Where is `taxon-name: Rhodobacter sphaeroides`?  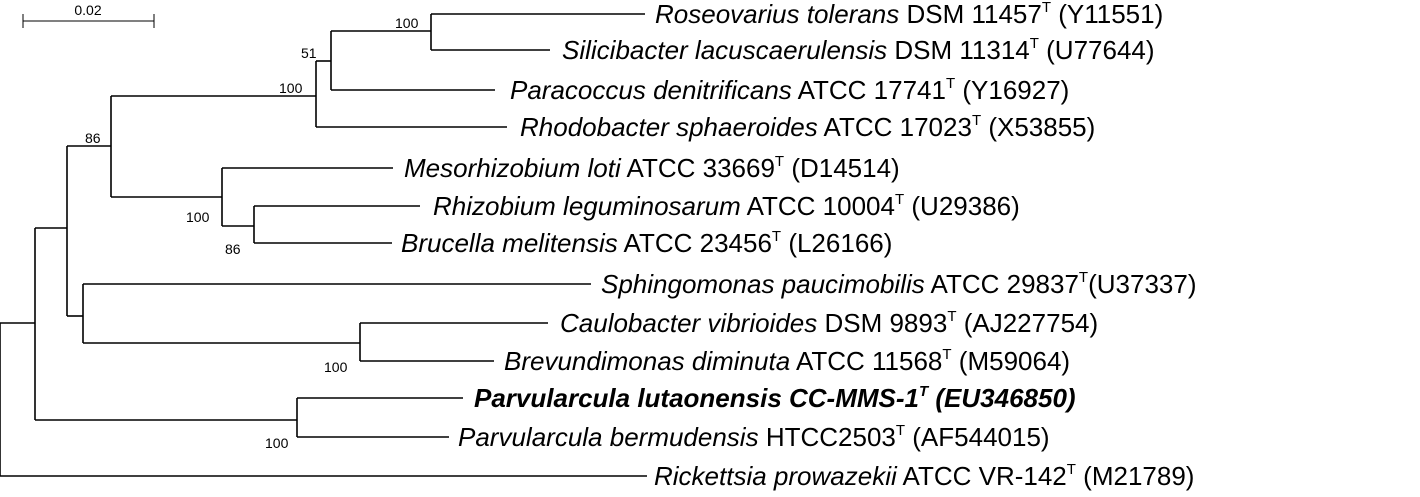 taxon-name: Rhodobacter sphaeroides is located at coordinates (669, 127).